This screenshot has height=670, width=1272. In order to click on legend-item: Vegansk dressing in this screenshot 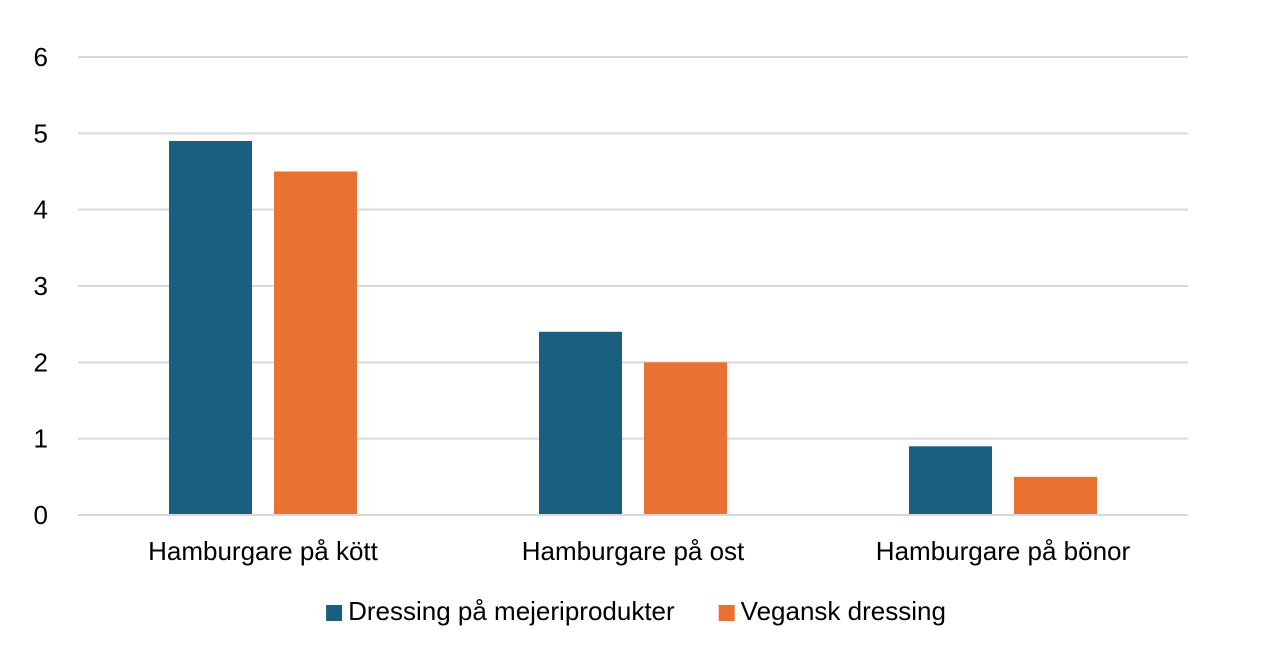, I will do `click(832, 611)`.